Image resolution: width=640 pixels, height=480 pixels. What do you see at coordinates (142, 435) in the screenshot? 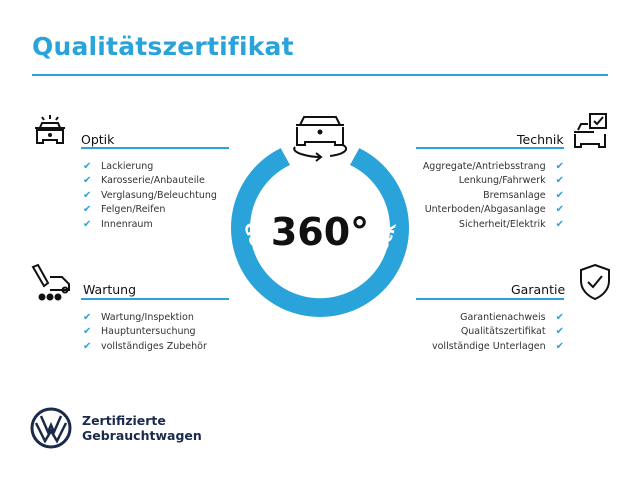
I see `brand-line2: Gebrauchtwagen` at bounding box center [142, 435].